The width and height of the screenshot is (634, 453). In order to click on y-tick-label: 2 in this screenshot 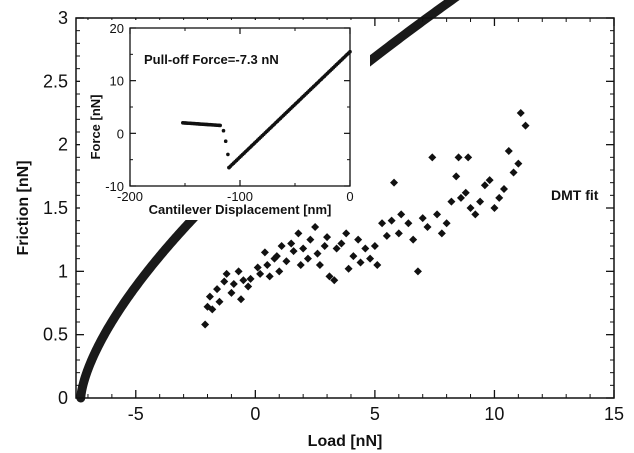, I will do `click(63, 145)`.